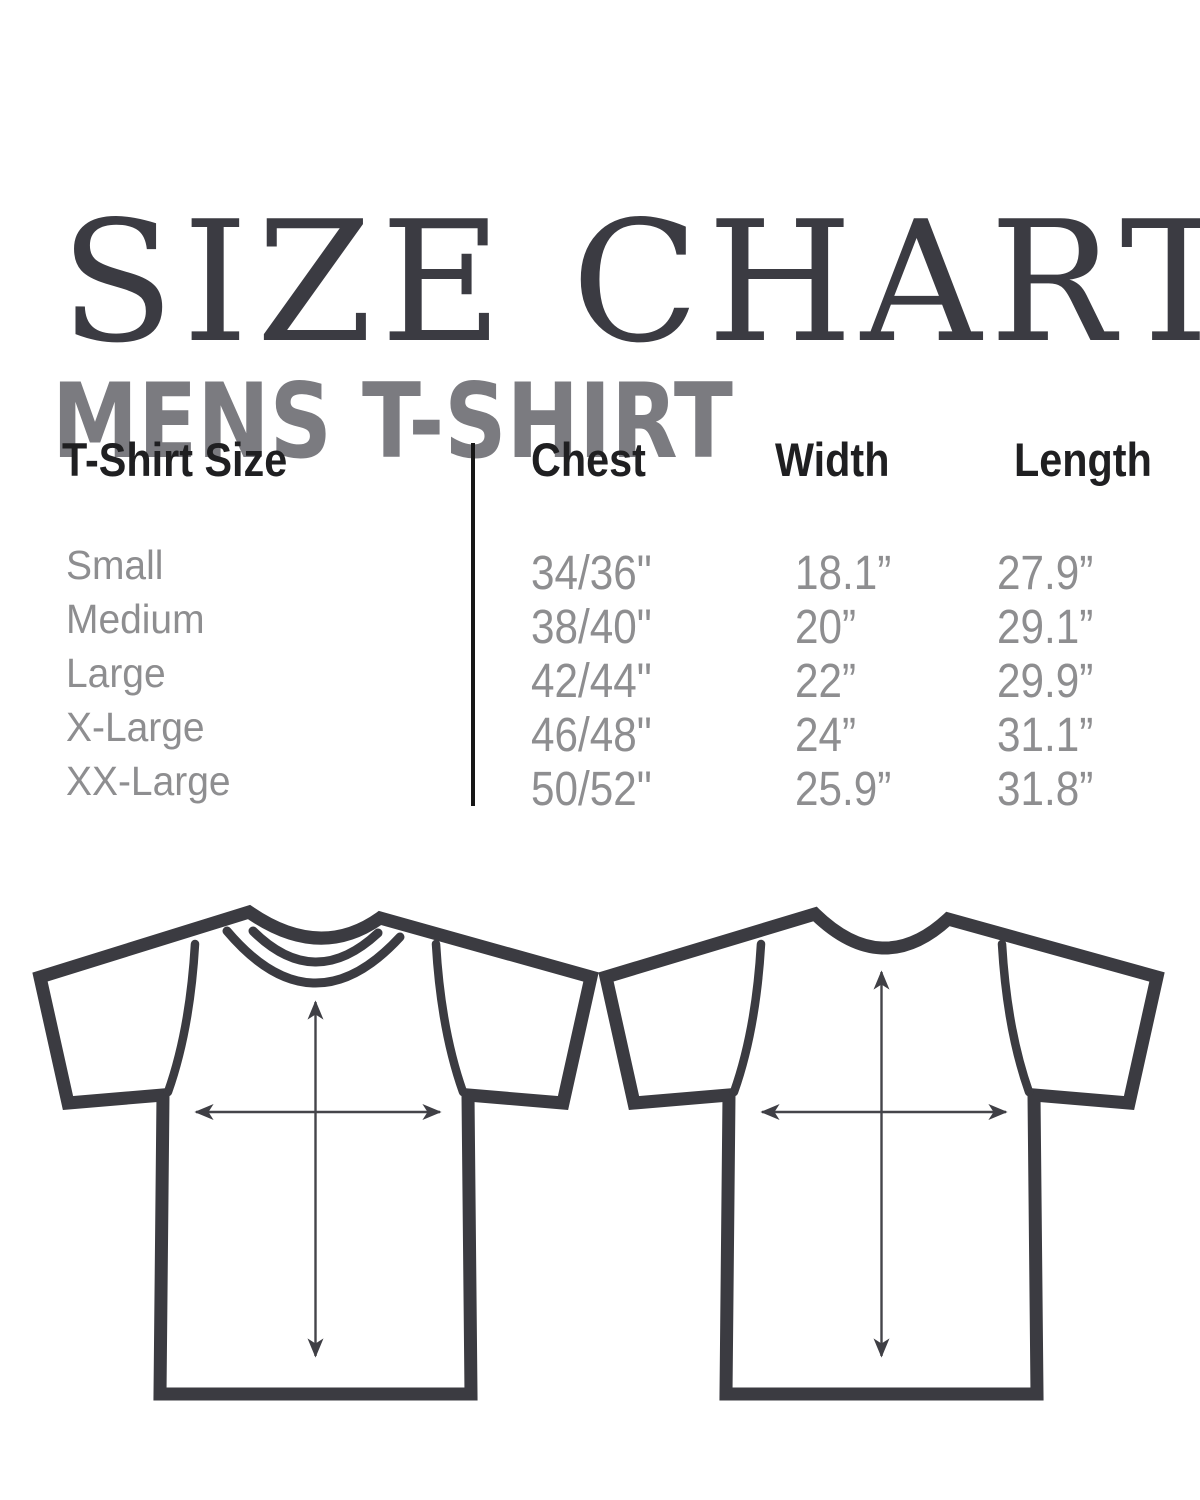  I want to click on chest-value: 46/48", so click(591, 735).